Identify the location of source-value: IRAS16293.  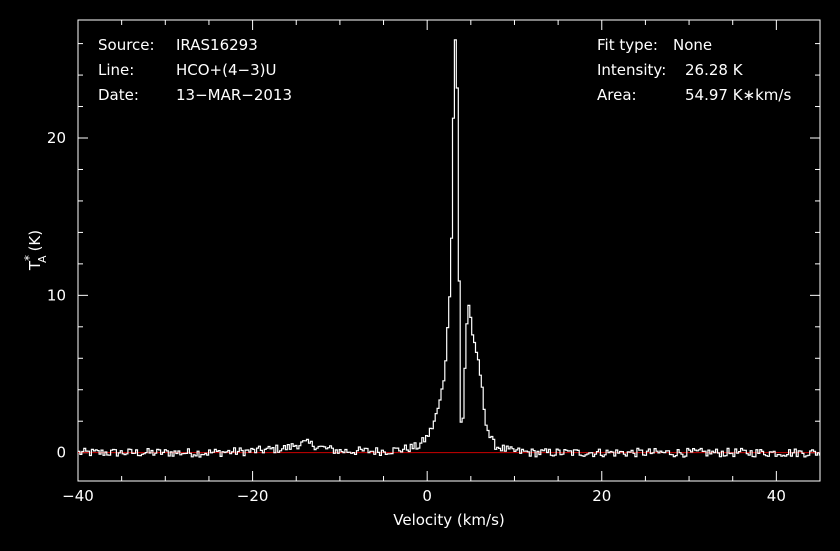
(217, 45).